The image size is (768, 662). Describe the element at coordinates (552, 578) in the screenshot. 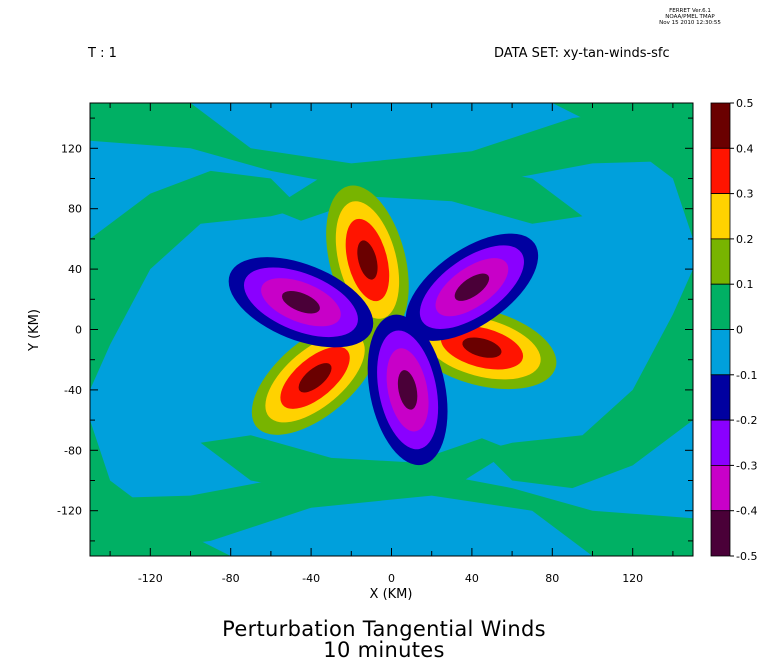

I see `x-tick-label: 80` at that location.